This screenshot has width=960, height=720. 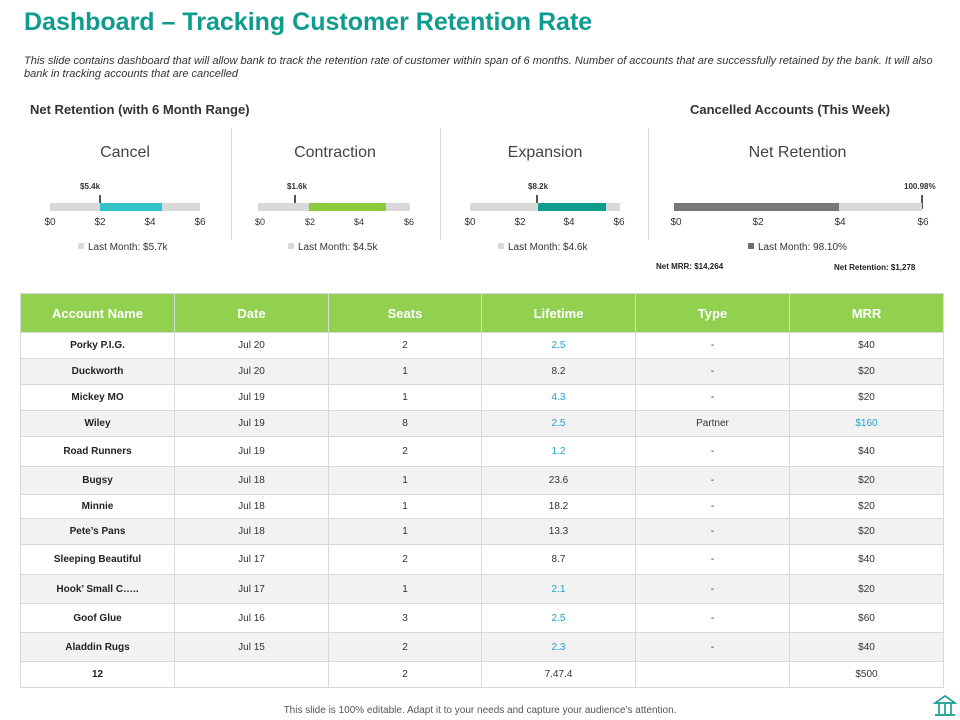 What do you see at coordinates (97, 423) in the screenshot?
I see `cell-account-name: Wiley` at bounding box center [97, 423].